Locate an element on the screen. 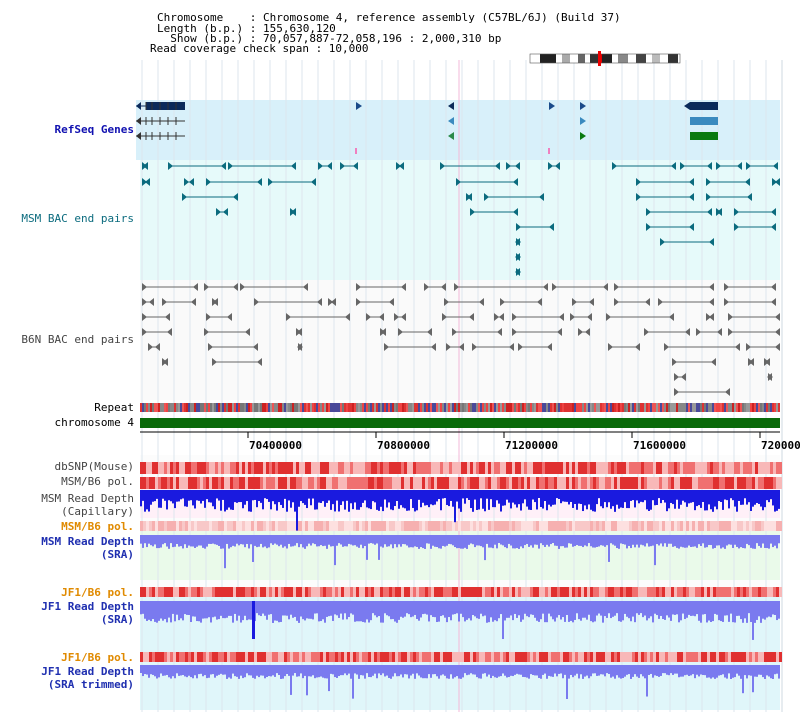 The height and width of the screenshot is (715, 800). track-label-refseq: RefSeq Genes is located at coordinates (94, 129).